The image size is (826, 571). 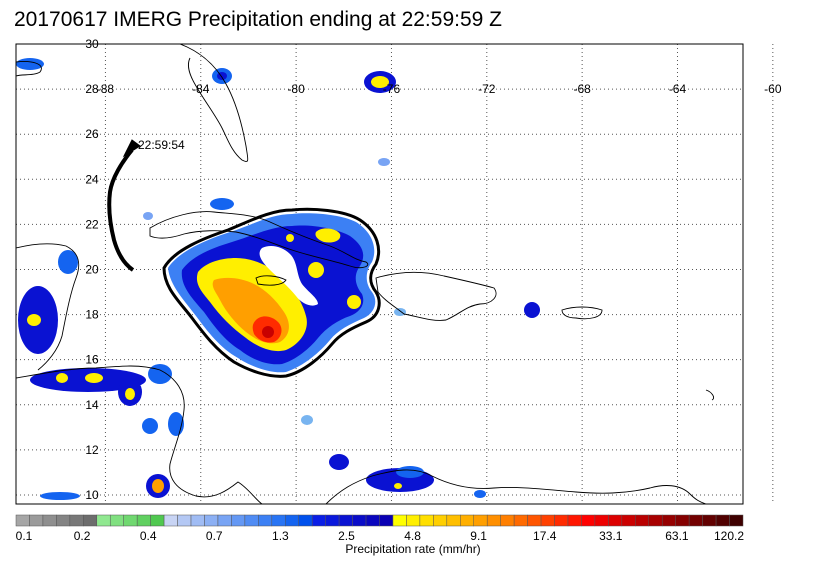 I want to click on track-time-label: 22:59:54, so click(x=161, y=145).